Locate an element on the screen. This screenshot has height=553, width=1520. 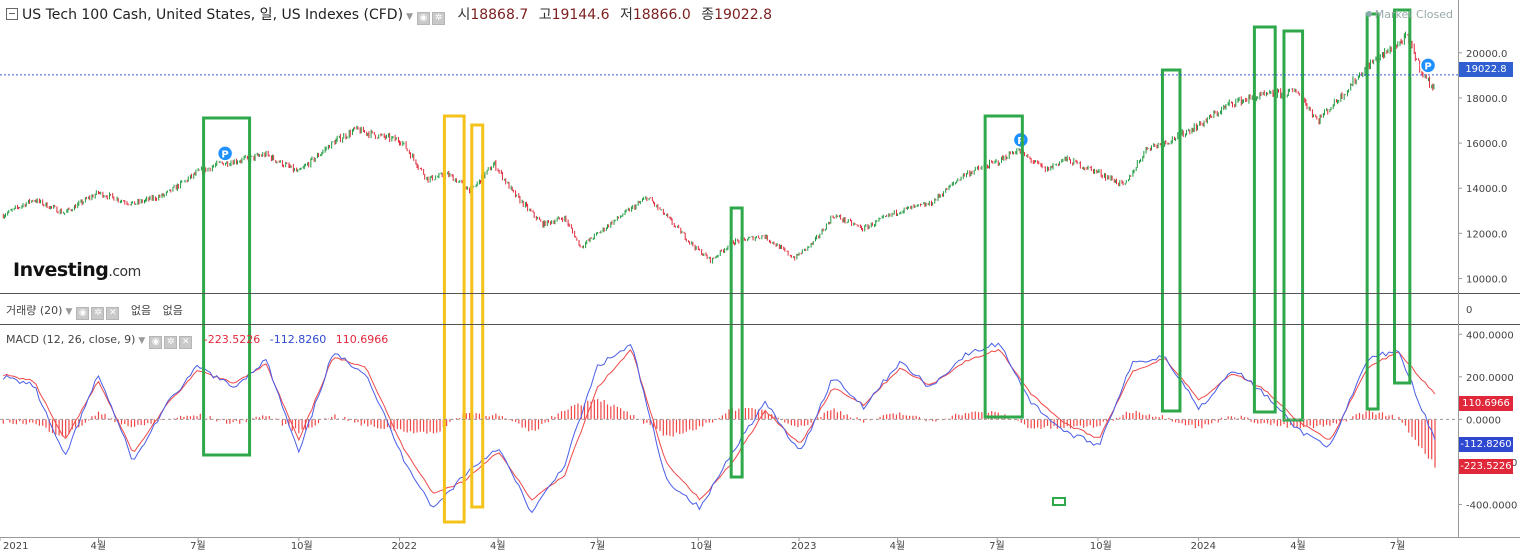
price-tick-label: 16000.0 is located at coordinates (1486, 144).